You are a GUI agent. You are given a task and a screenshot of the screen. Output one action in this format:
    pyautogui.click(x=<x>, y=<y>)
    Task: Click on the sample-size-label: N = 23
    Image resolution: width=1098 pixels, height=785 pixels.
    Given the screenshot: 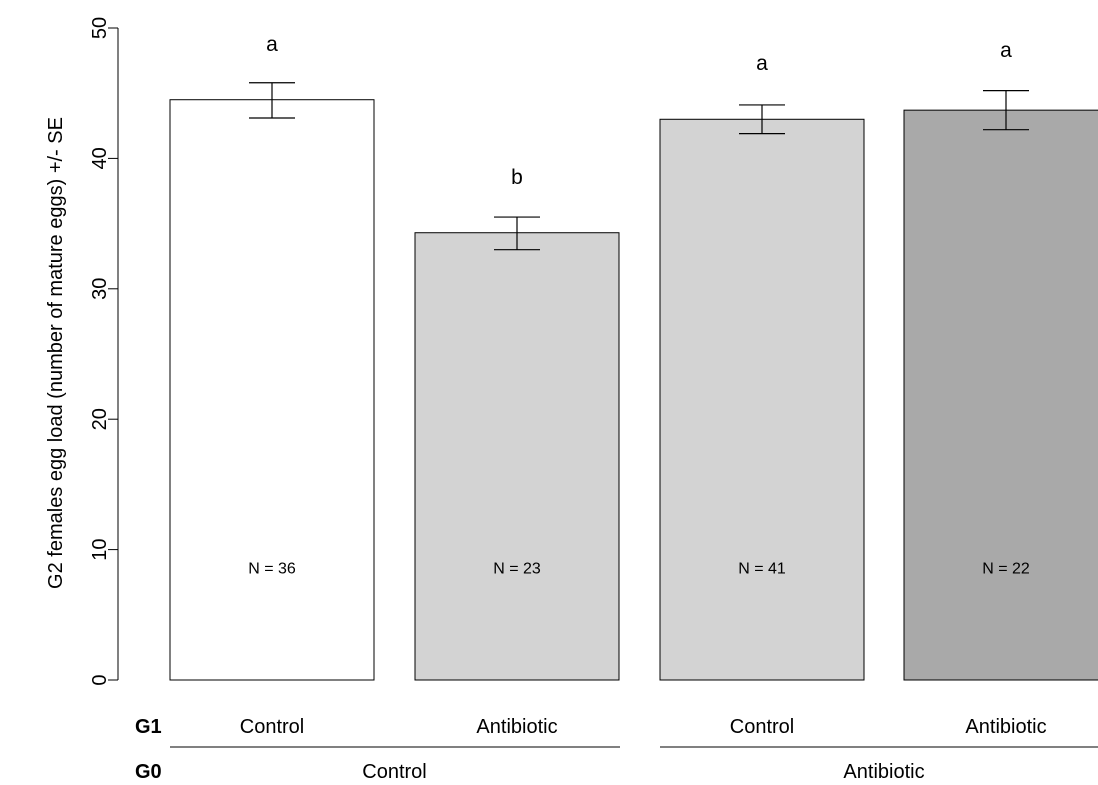 What is the action you would take?
    pyautogui.click(x=517, y=569)
    